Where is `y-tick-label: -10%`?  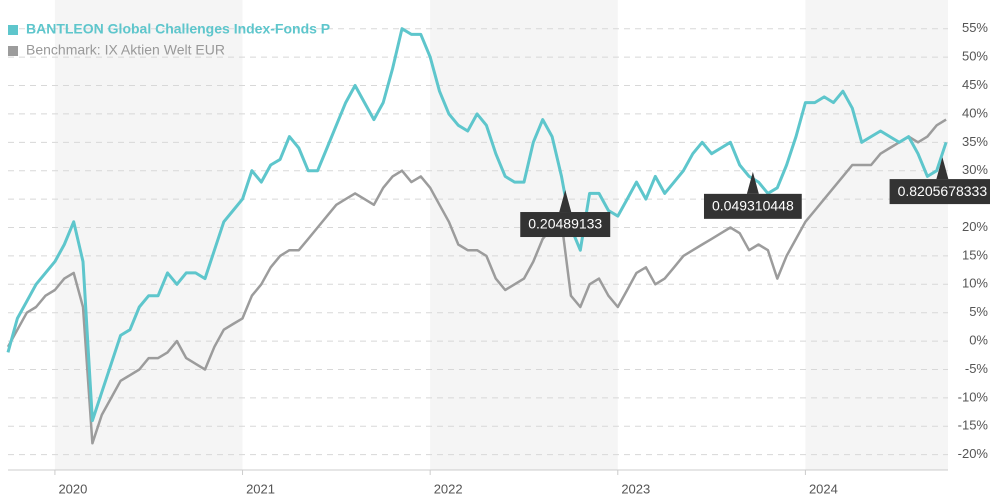
y-tick-label: -10% is located at coordinates (973, 396).